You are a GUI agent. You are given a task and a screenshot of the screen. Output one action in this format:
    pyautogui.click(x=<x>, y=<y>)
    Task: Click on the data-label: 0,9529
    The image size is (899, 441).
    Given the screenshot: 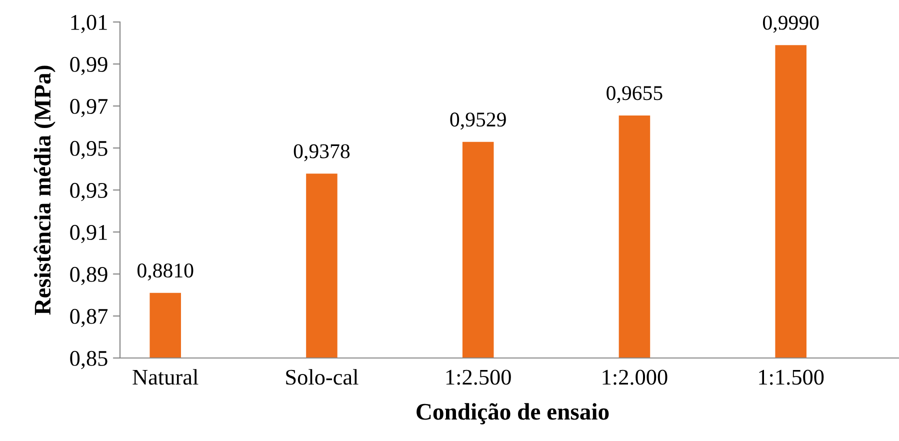 What is the action you would take?
    pyautogui.click(x=478, y=121)
    